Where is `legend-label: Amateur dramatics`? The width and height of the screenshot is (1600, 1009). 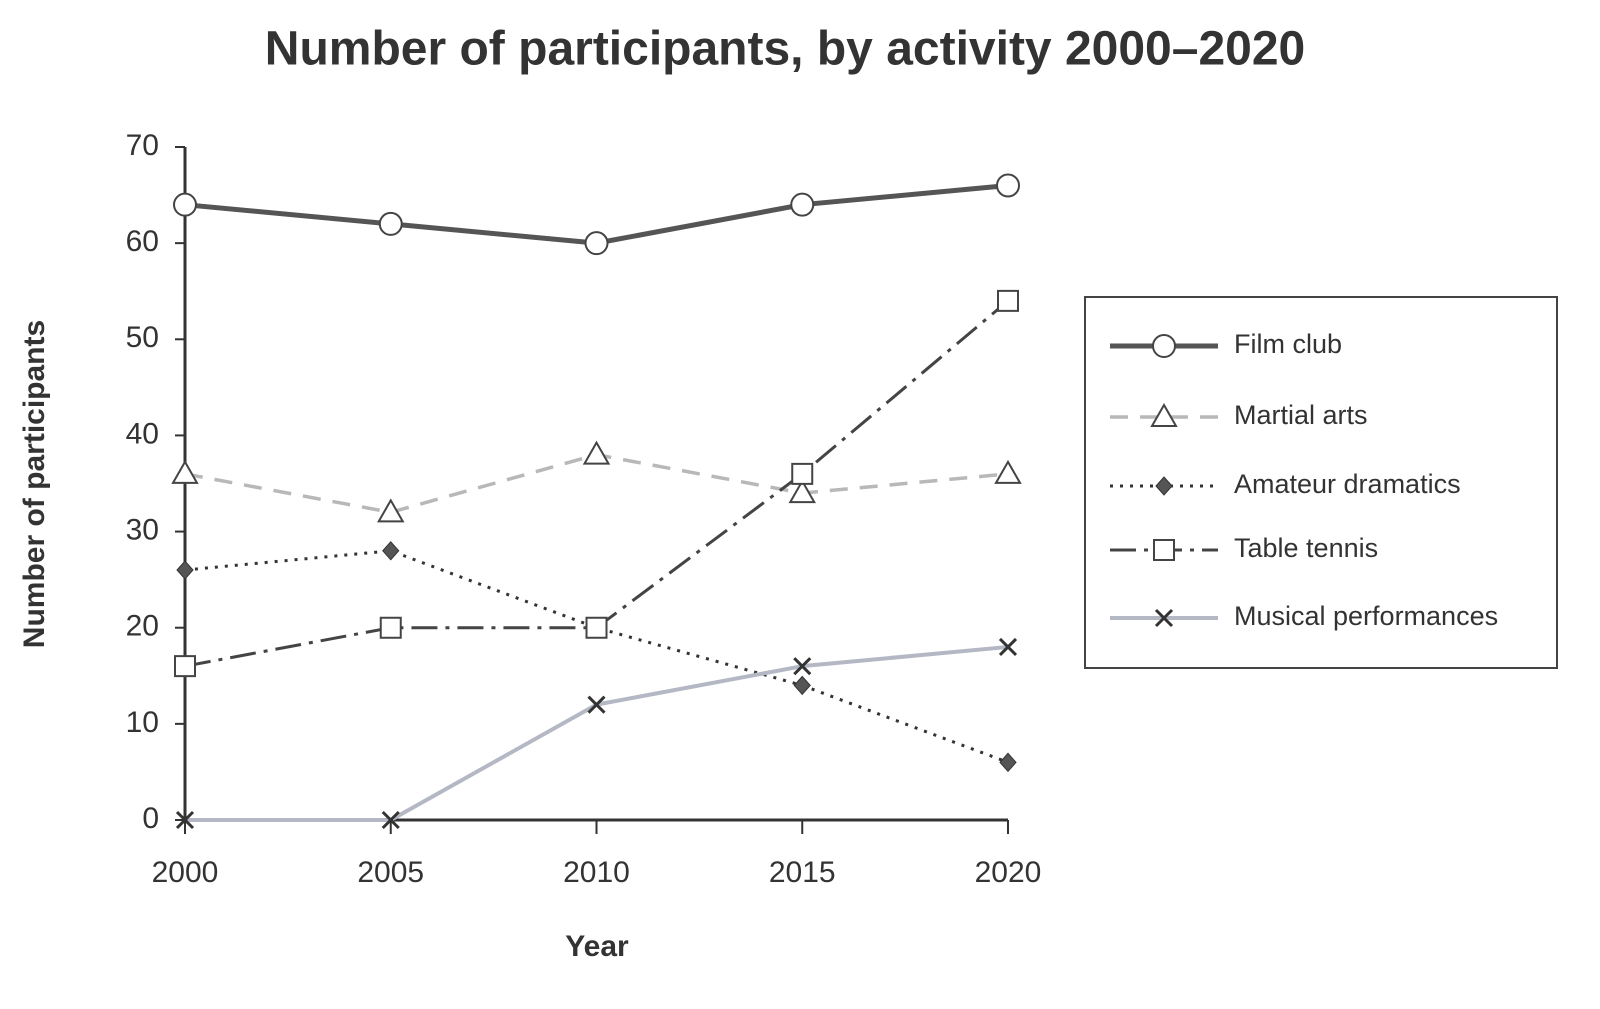
legend-label: Amateur dramatics is located at coordinates (1347, 484).